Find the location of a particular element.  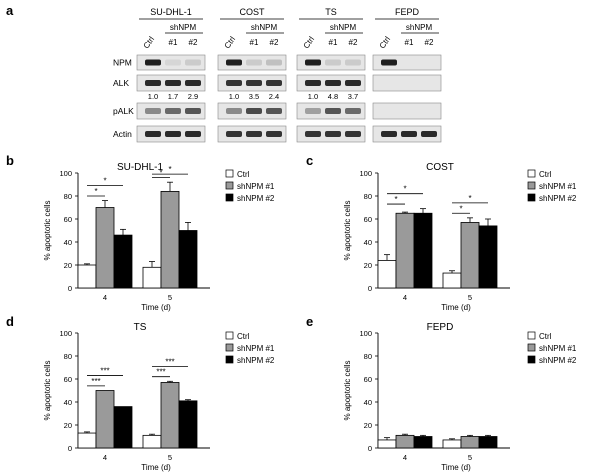

panel-d-letter: d is located at coordinates (10, 321).